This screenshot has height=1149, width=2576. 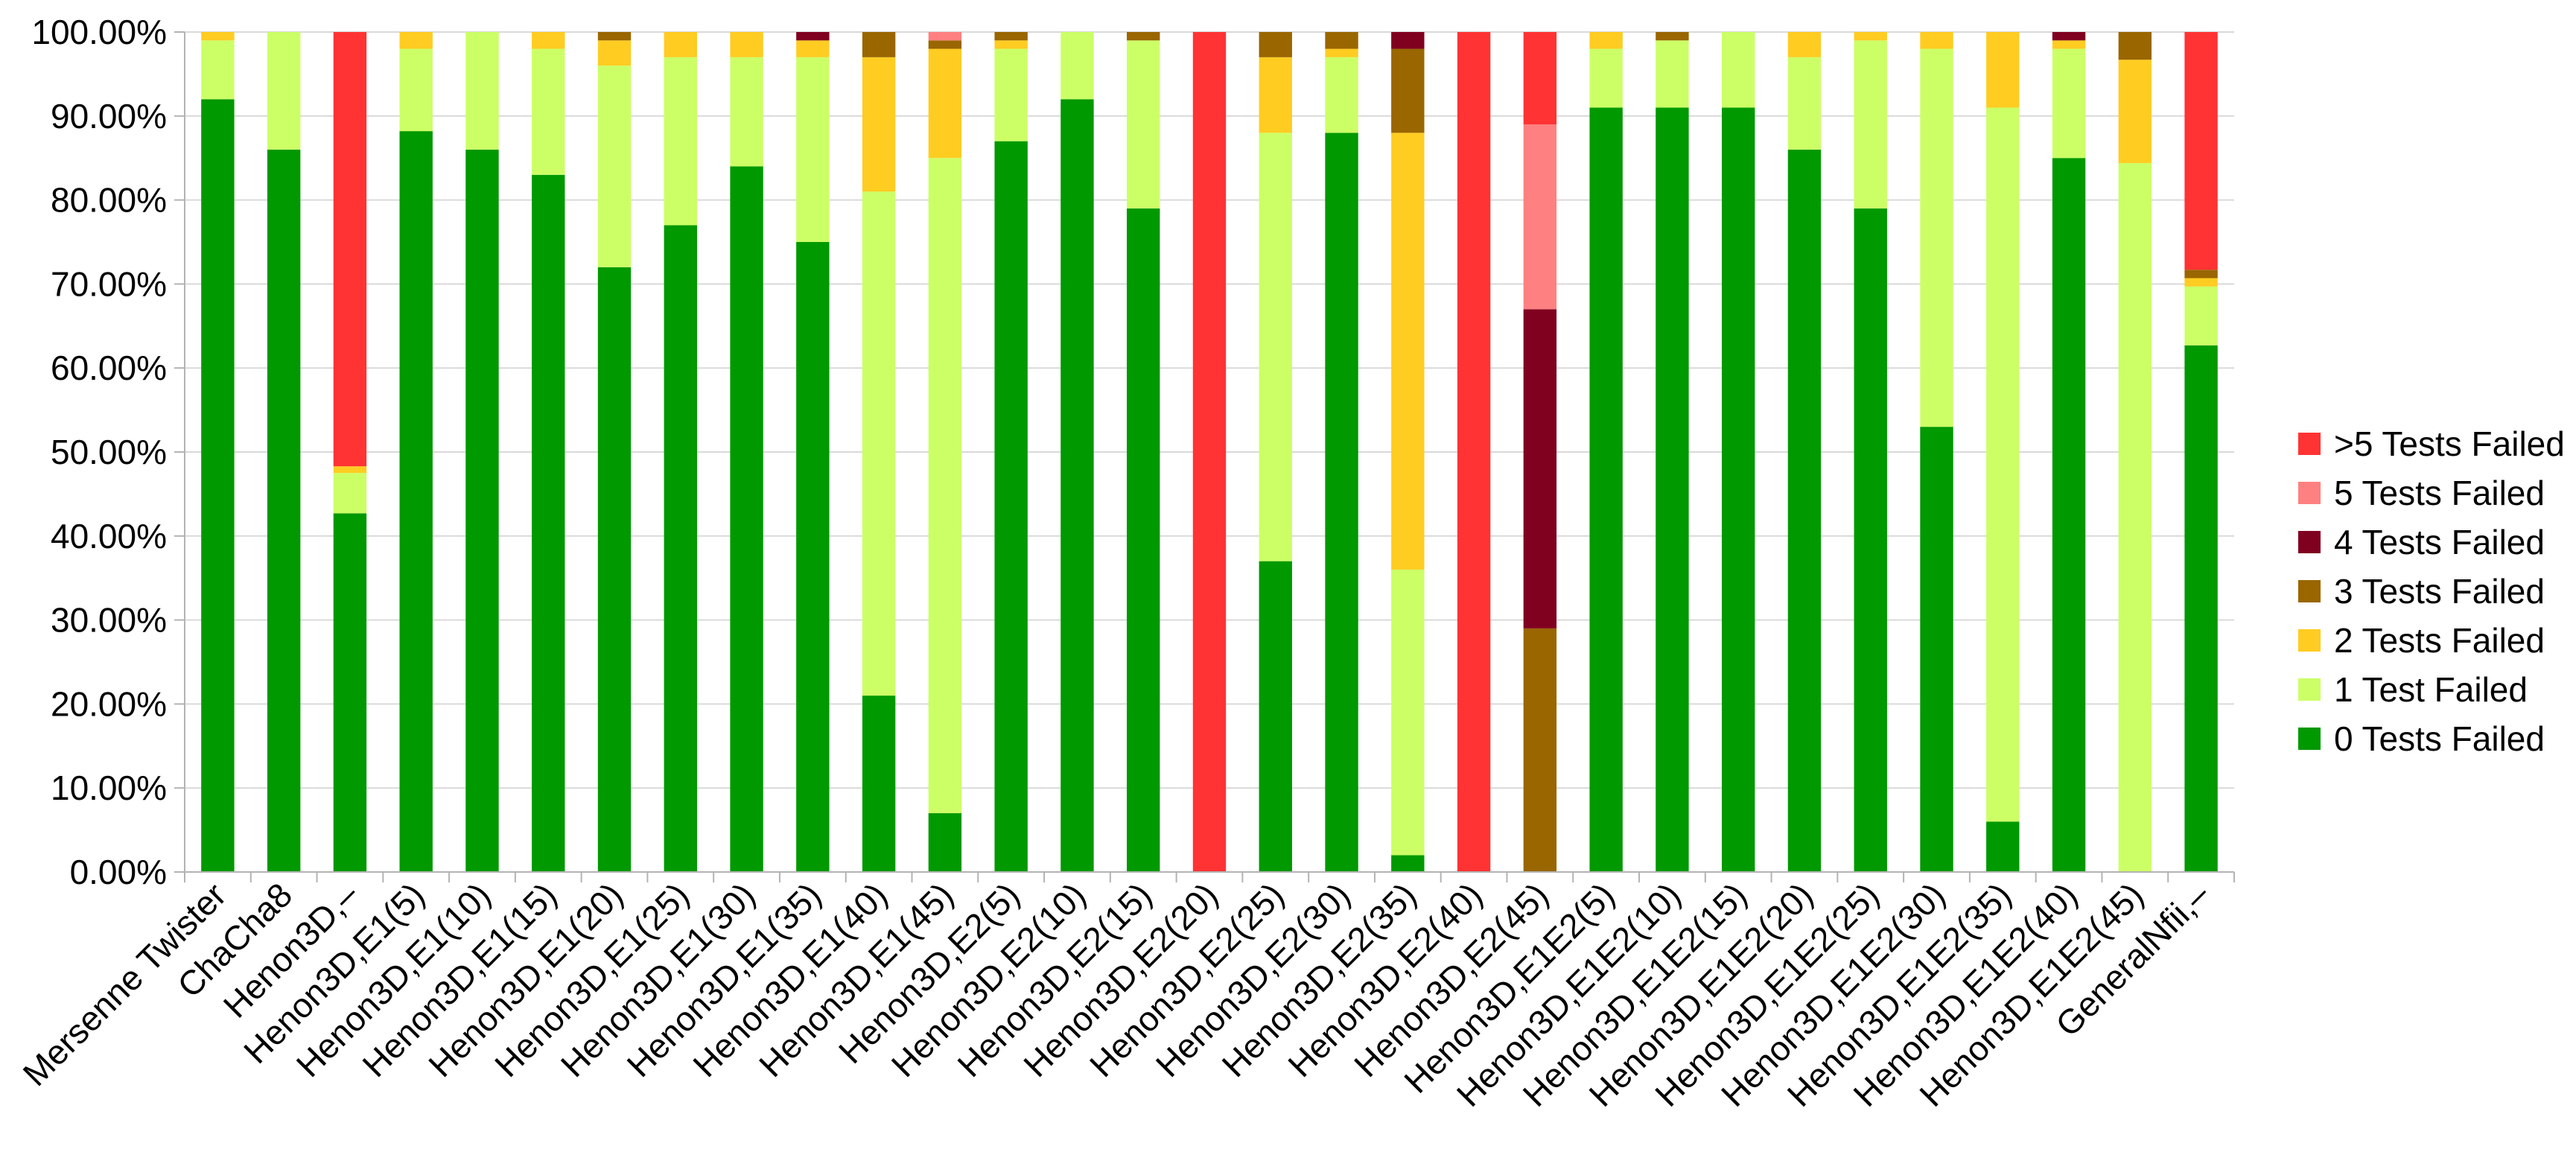 What do you see at coordinates (2439, 641) in the screenshot?
I see `legend-label: 2 Tests Failed` at bounding box center [2439, 641].